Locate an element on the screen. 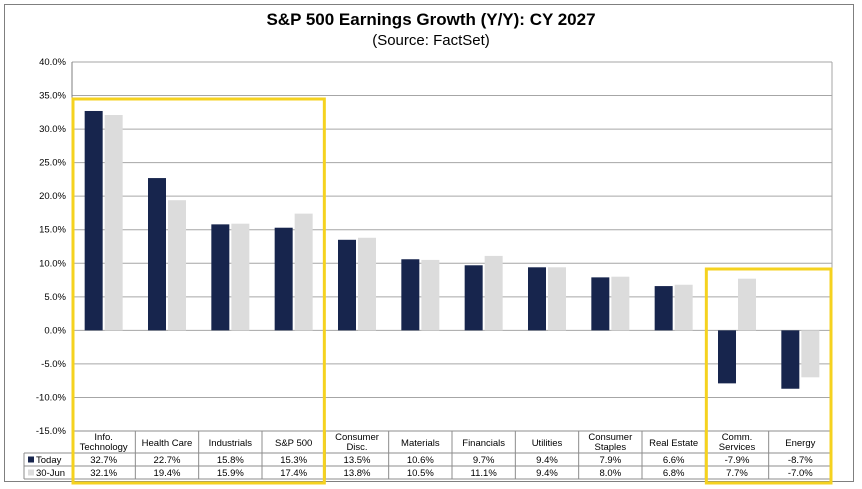 The width and height of the screenshot is (862, 489). data-value: 17.4% is located at coordinates (293, 473).